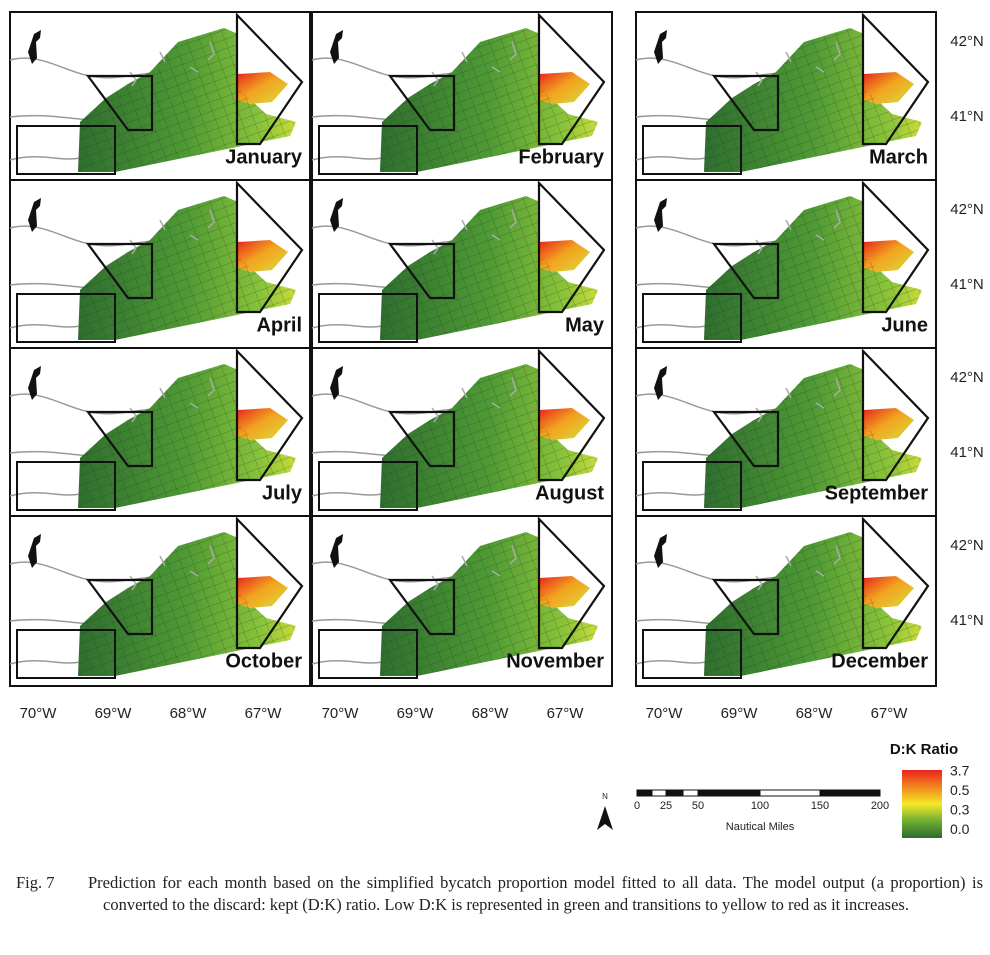 This screenshot has height=955, width=990. Describe the element at coordinates (960, 829) in the screenshot. I see `legend-label: 0.0` at that location.